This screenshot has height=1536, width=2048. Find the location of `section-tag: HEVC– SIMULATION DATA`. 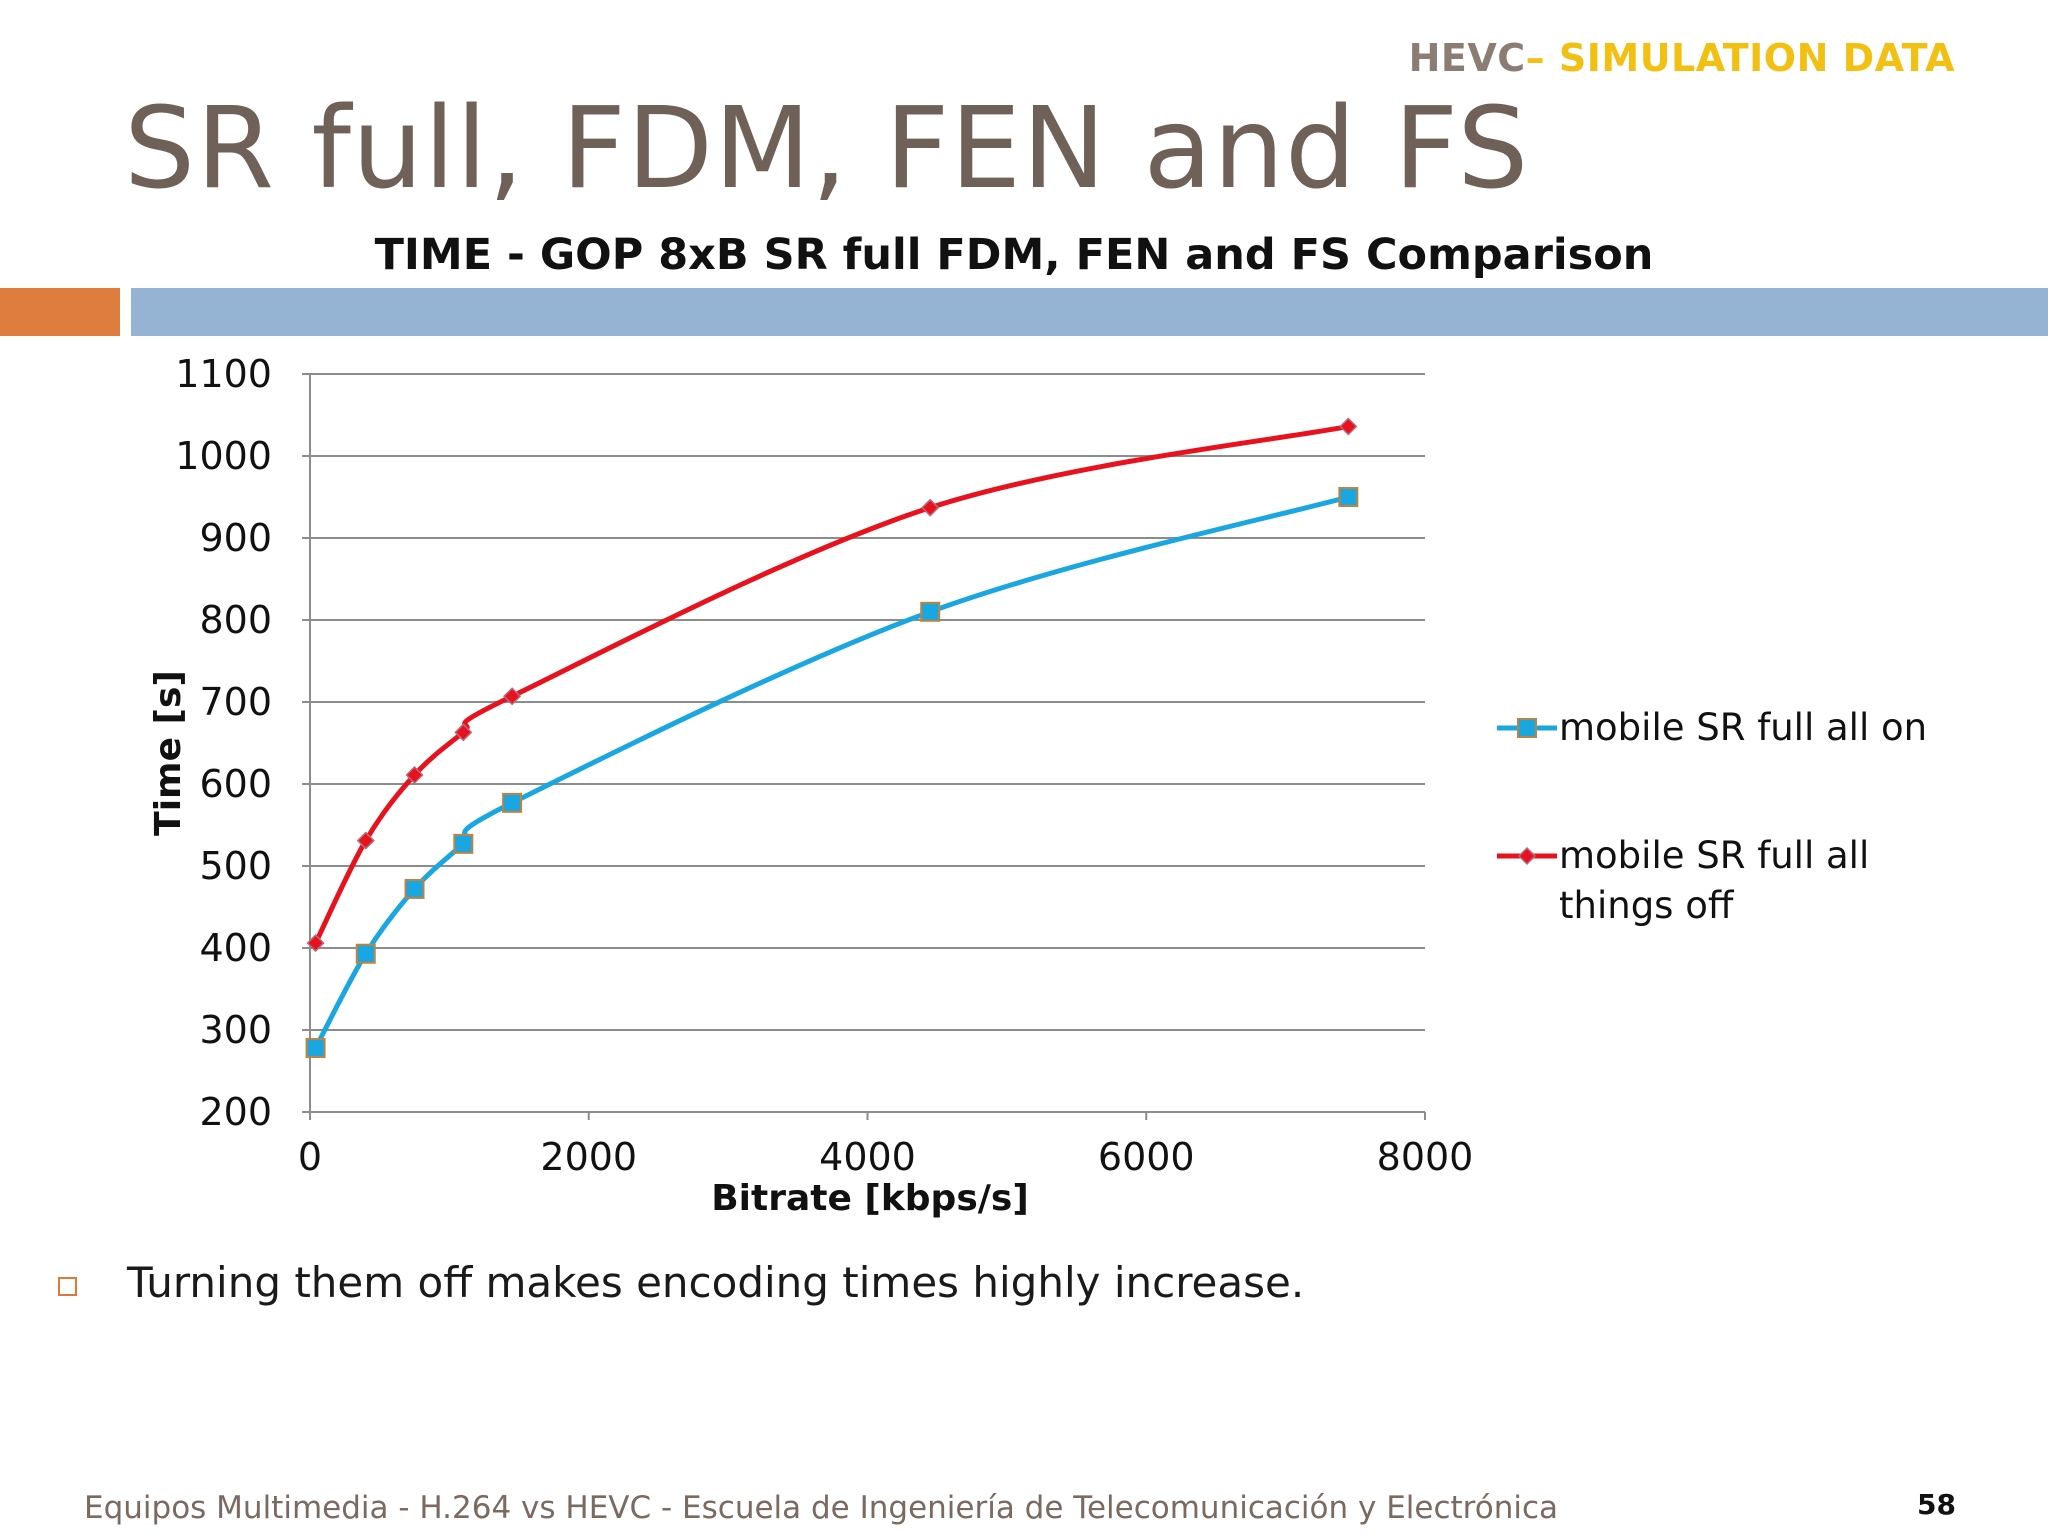

section-tag: HEVC– SIMULATION DATA is located at coordinates (1682, 58).